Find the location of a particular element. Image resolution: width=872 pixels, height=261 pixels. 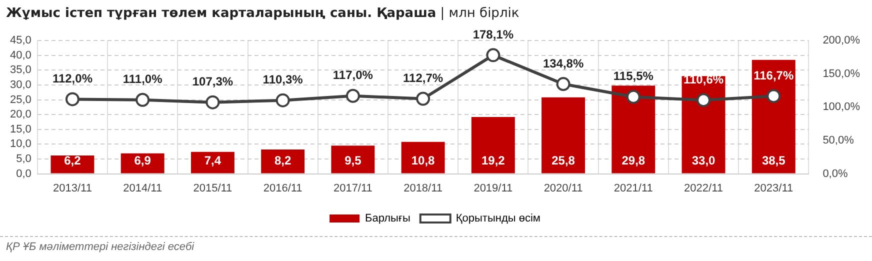

x-tick-label: 2022/11 is located at coordinates (703, 188).